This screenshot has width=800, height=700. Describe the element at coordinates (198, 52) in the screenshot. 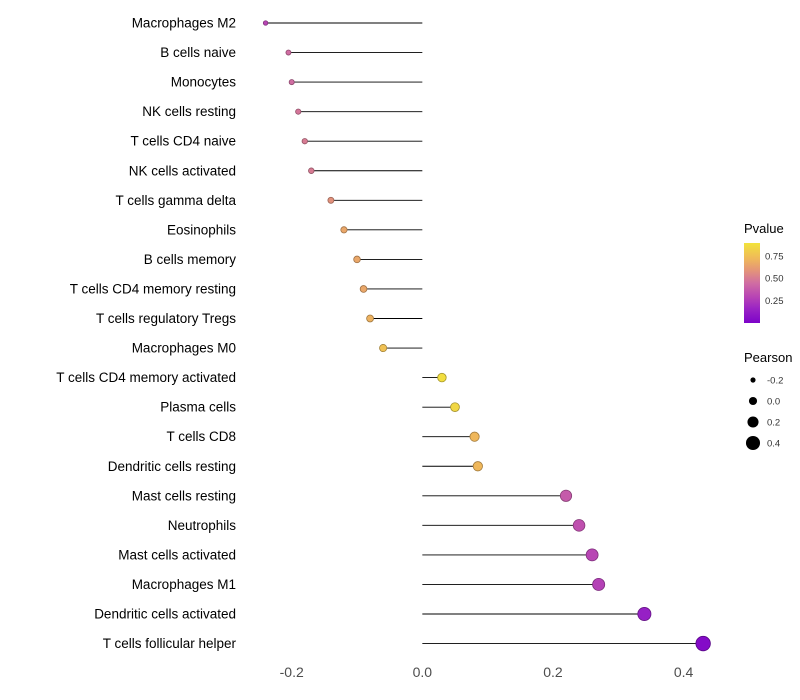

I see `y-axis-label: B cells naive` at that location.